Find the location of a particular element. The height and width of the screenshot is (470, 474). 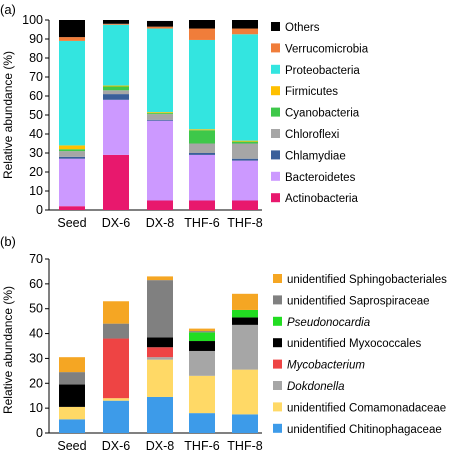

panel-b-legend-label: unidentified Saprospiraceae is located at coordinates (358, 301).